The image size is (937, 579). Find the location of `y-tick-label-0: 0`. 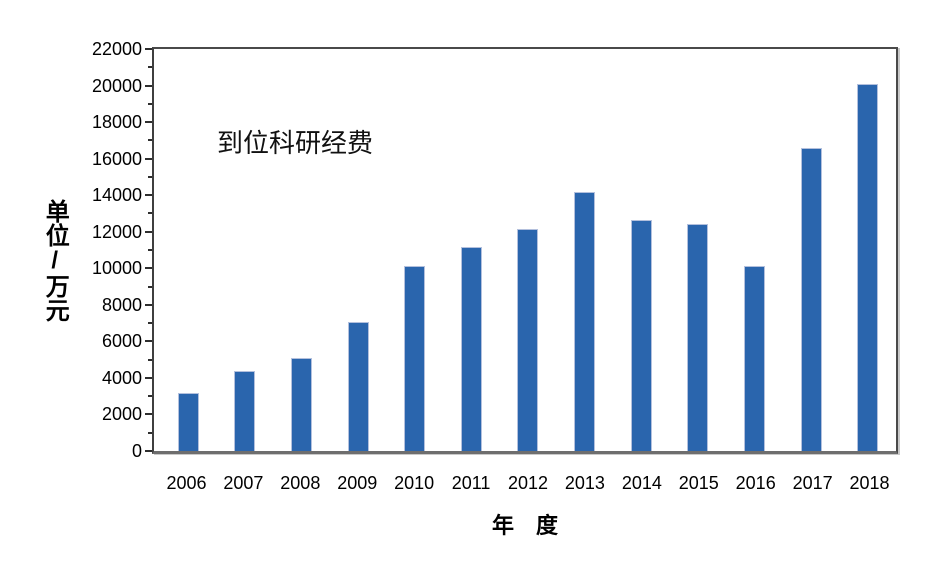

y-tick-label-0: 0 is located at coordinates (136, 451).